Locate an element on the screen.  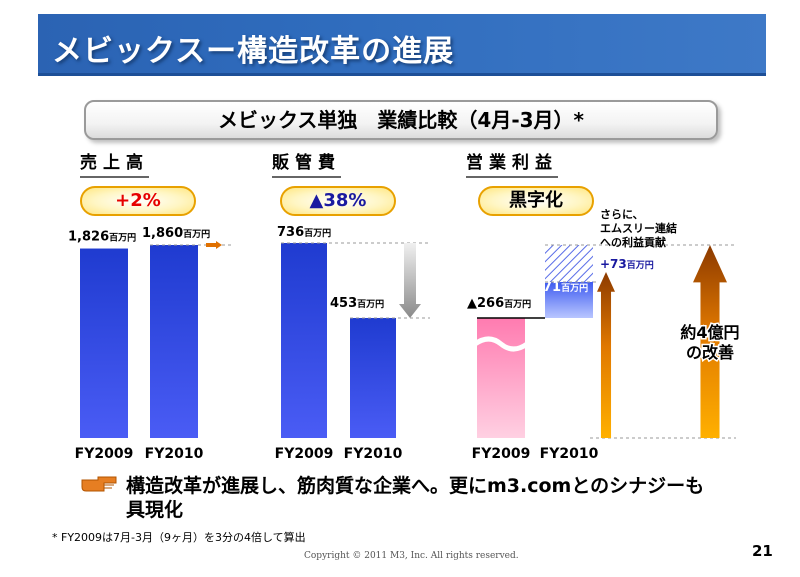
op-extra-value-label: +73百万円 is located at coordinates (627, 264).